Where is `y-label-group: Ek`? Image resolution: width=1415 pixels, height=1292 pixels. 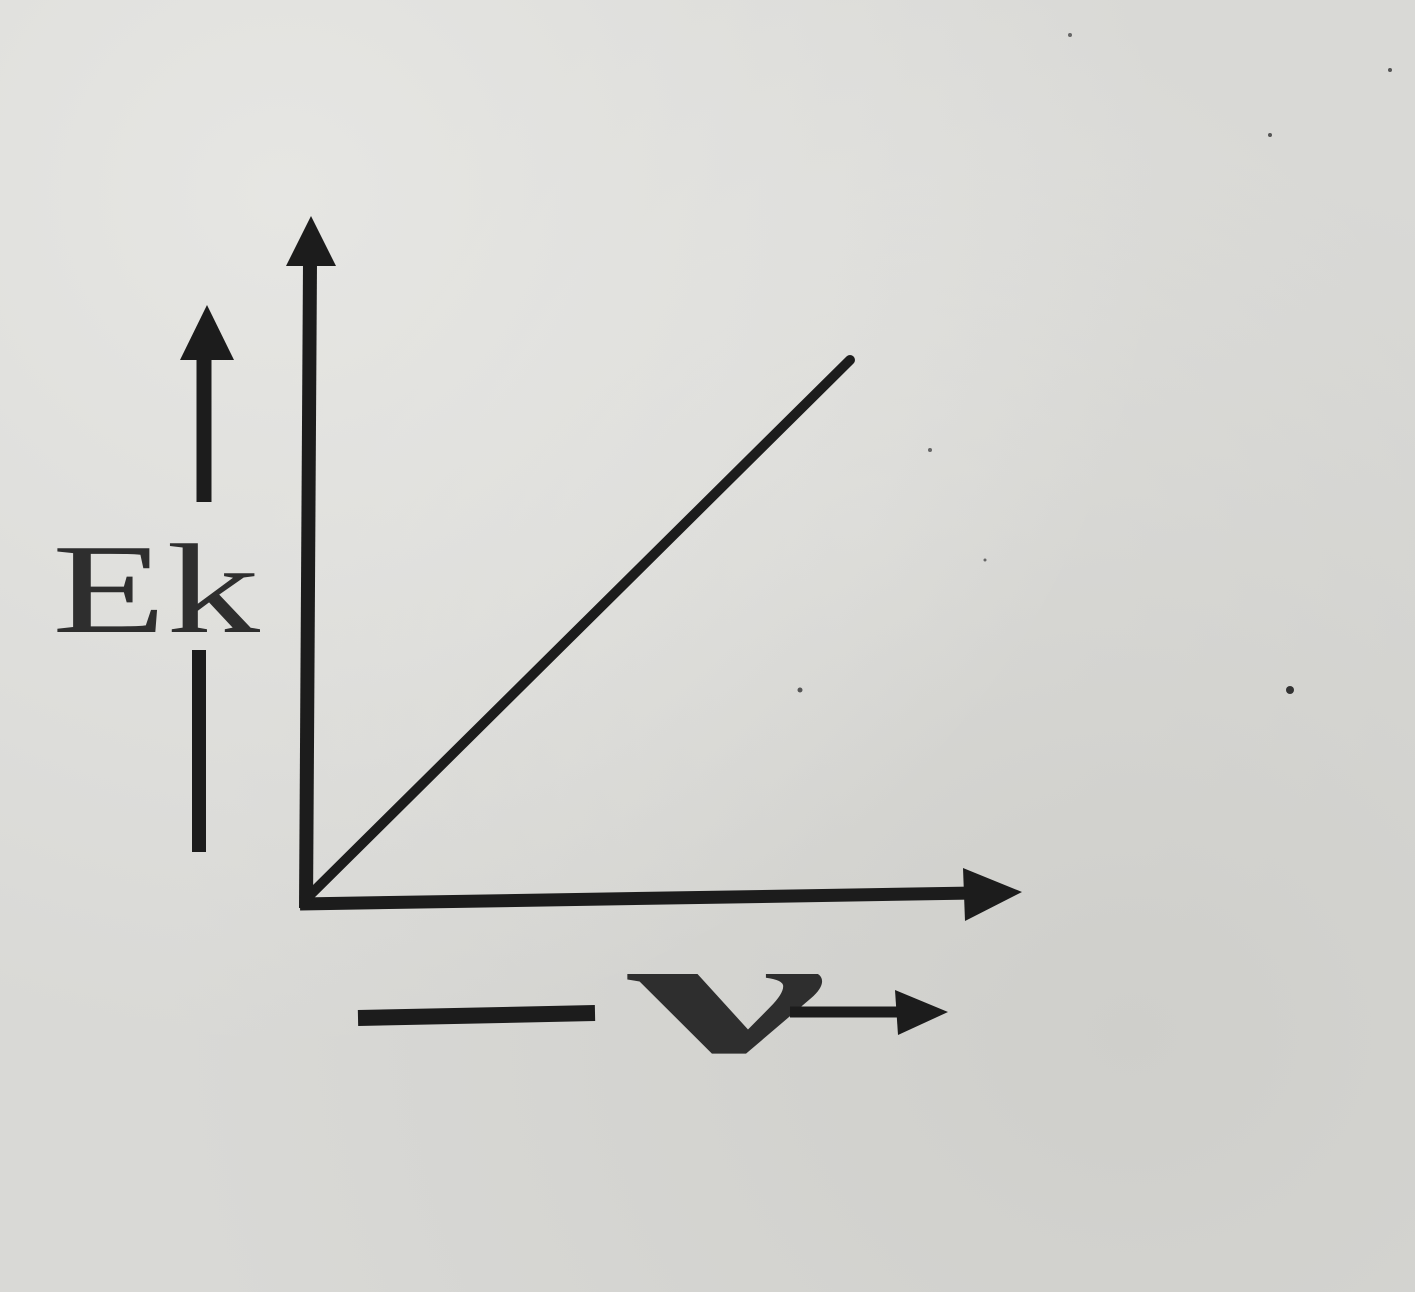
y-label-group: Ek is located at coordinates (156, 578).